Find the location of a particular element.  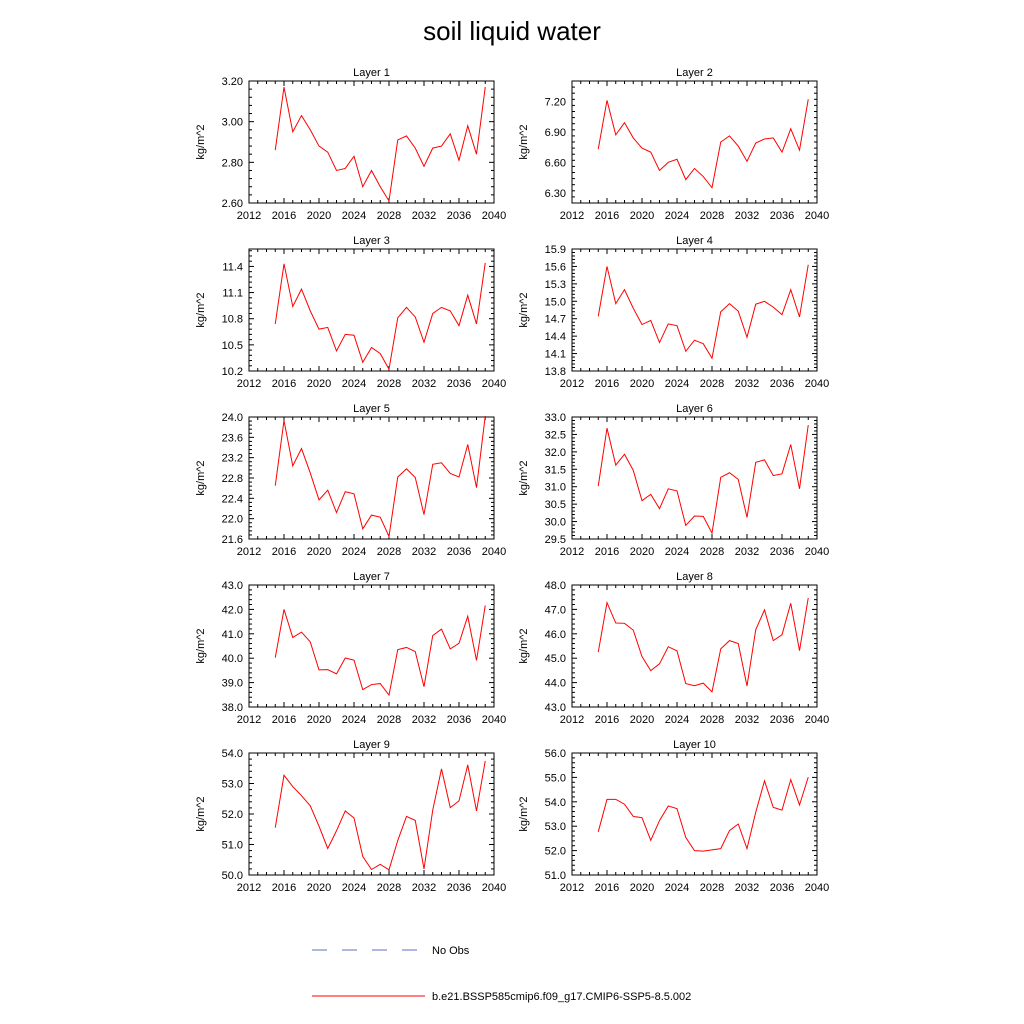

y-tick-label: 43.0 is located at coordinates (232, 586).